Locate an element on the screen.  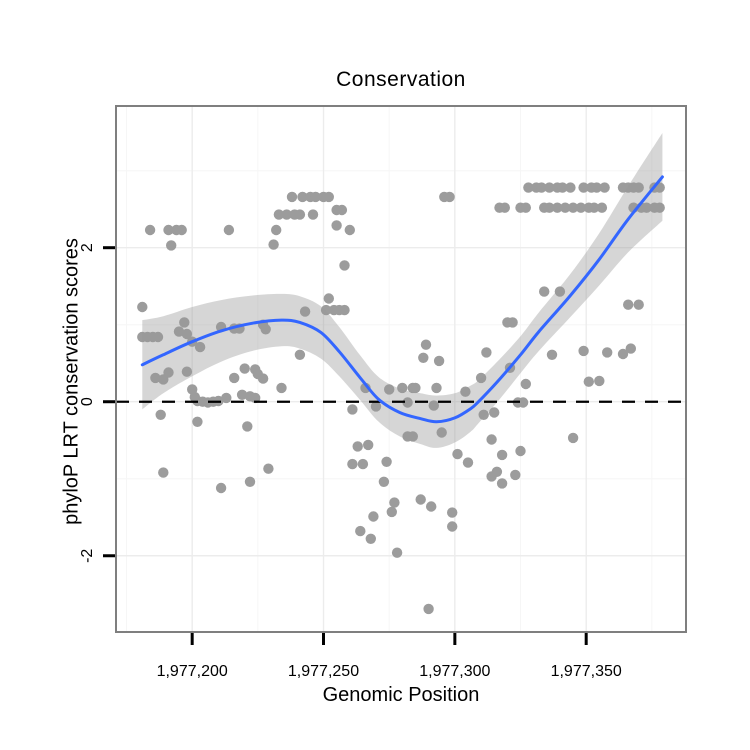
x-axis-title: Genomic Position is located at coordinates (401, 695).